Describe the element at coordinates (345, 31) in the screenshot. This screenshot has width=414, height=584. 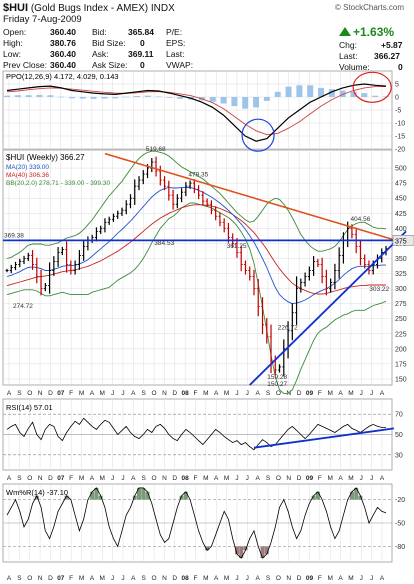
I see `up-arrow-icon` at that location.